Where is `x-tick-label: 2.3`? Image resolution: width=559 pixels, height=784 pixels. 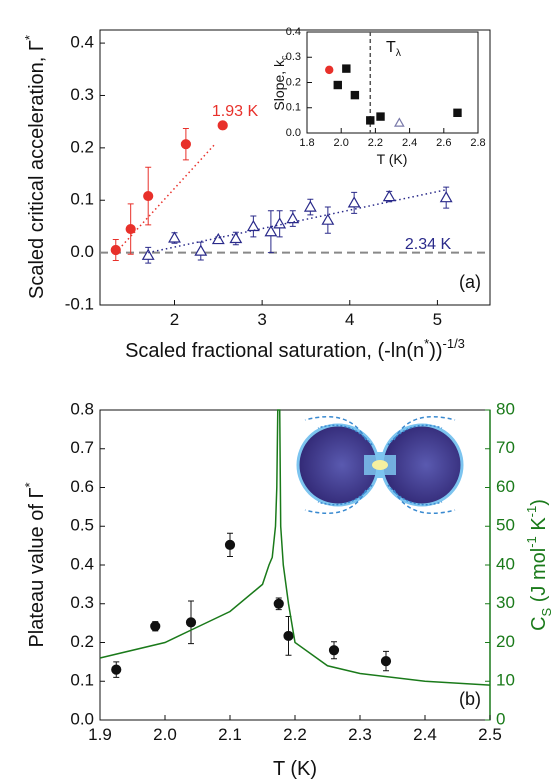 x-tick-label: 2.3 is located at coordinates (360, 734).